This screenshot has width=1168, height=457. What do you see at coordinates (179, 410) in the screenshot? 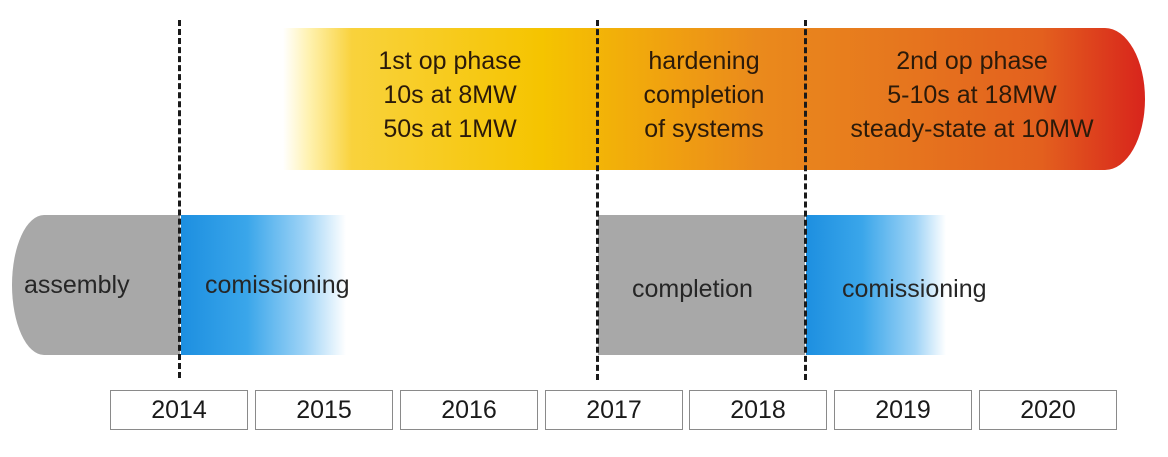
I see `year-2014: 2014` at bounding box center [179, 410].